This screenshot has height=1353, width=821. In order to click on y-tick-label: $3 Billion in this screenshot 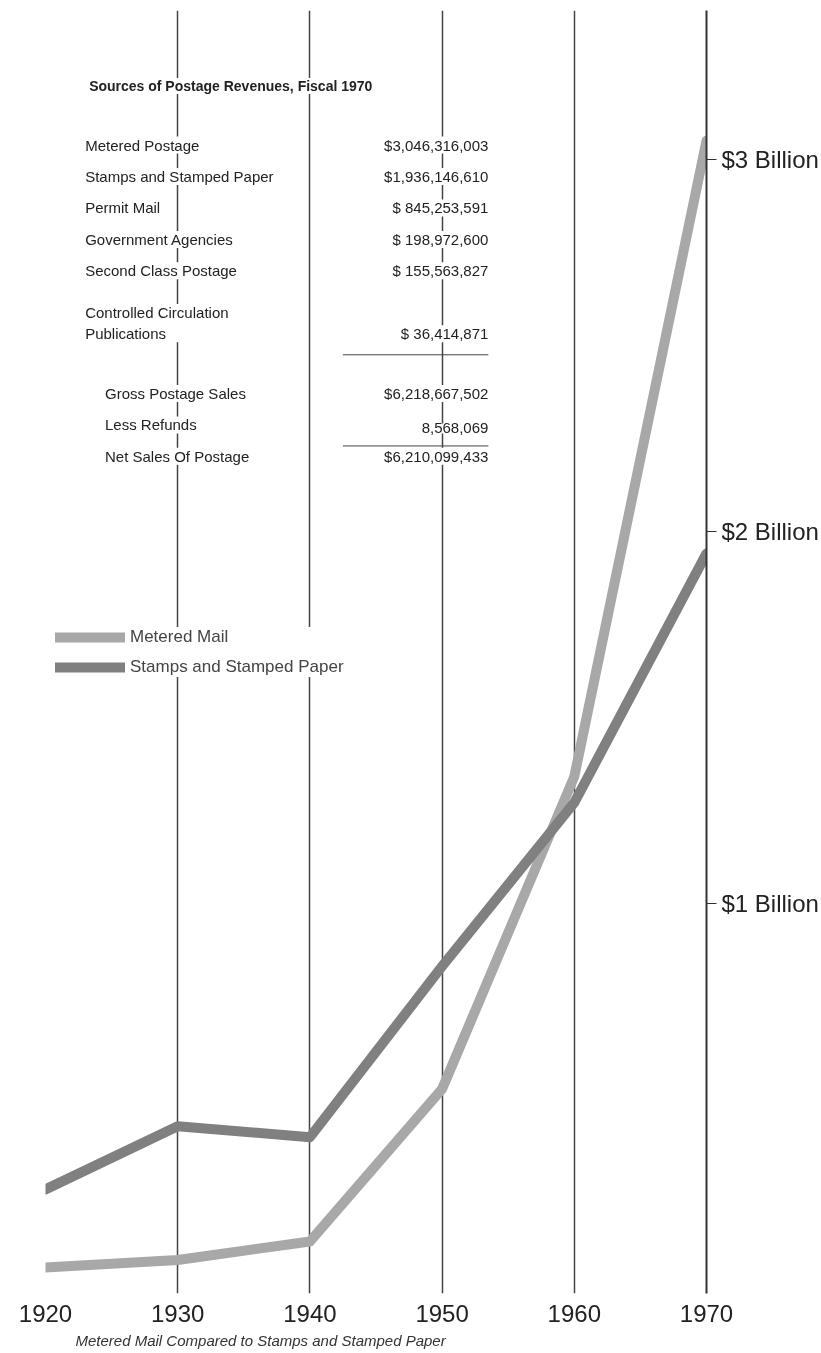, I will do `click(770, 159)`.